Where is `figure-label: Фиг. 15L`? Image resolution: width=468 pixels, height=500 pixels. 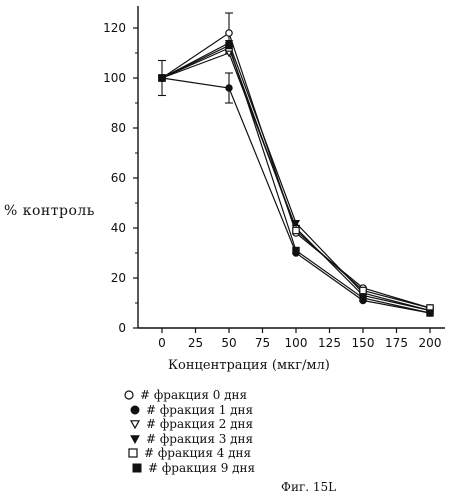
figure-label: Фиг. 15L is located at coordinates (309, 487).